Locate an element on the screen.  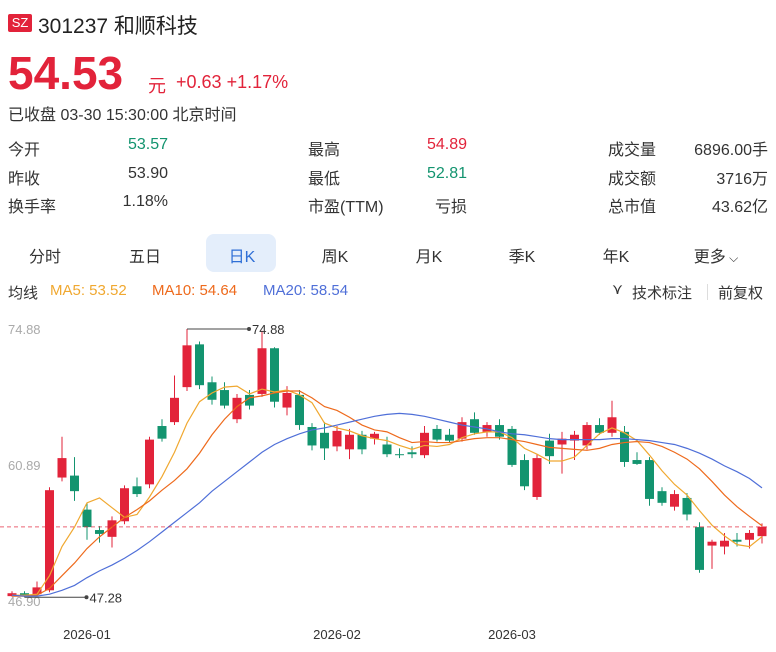
stock-code: 301237 is located at coordinates (73, 26).